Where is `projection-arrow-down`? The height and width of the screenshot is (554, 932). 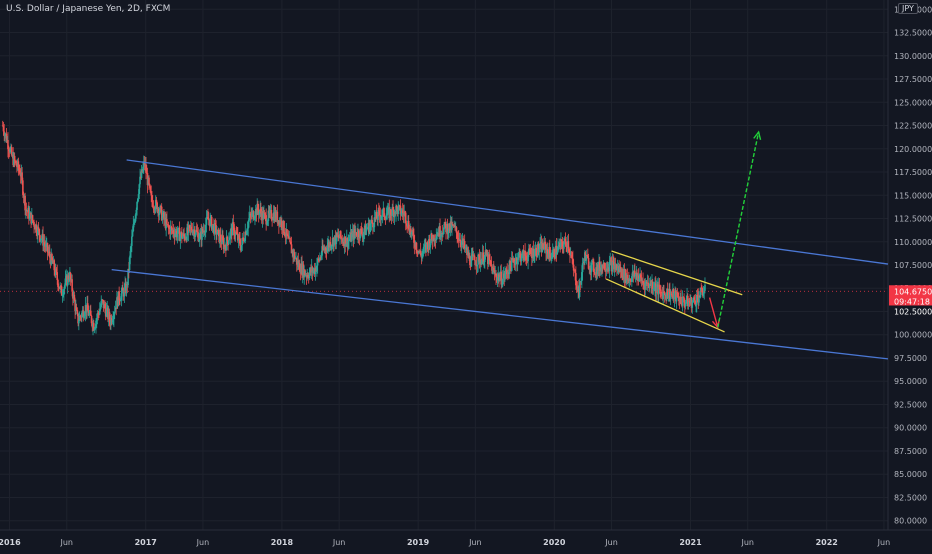
projection-arrow-down is located at coordinates (713, 312).